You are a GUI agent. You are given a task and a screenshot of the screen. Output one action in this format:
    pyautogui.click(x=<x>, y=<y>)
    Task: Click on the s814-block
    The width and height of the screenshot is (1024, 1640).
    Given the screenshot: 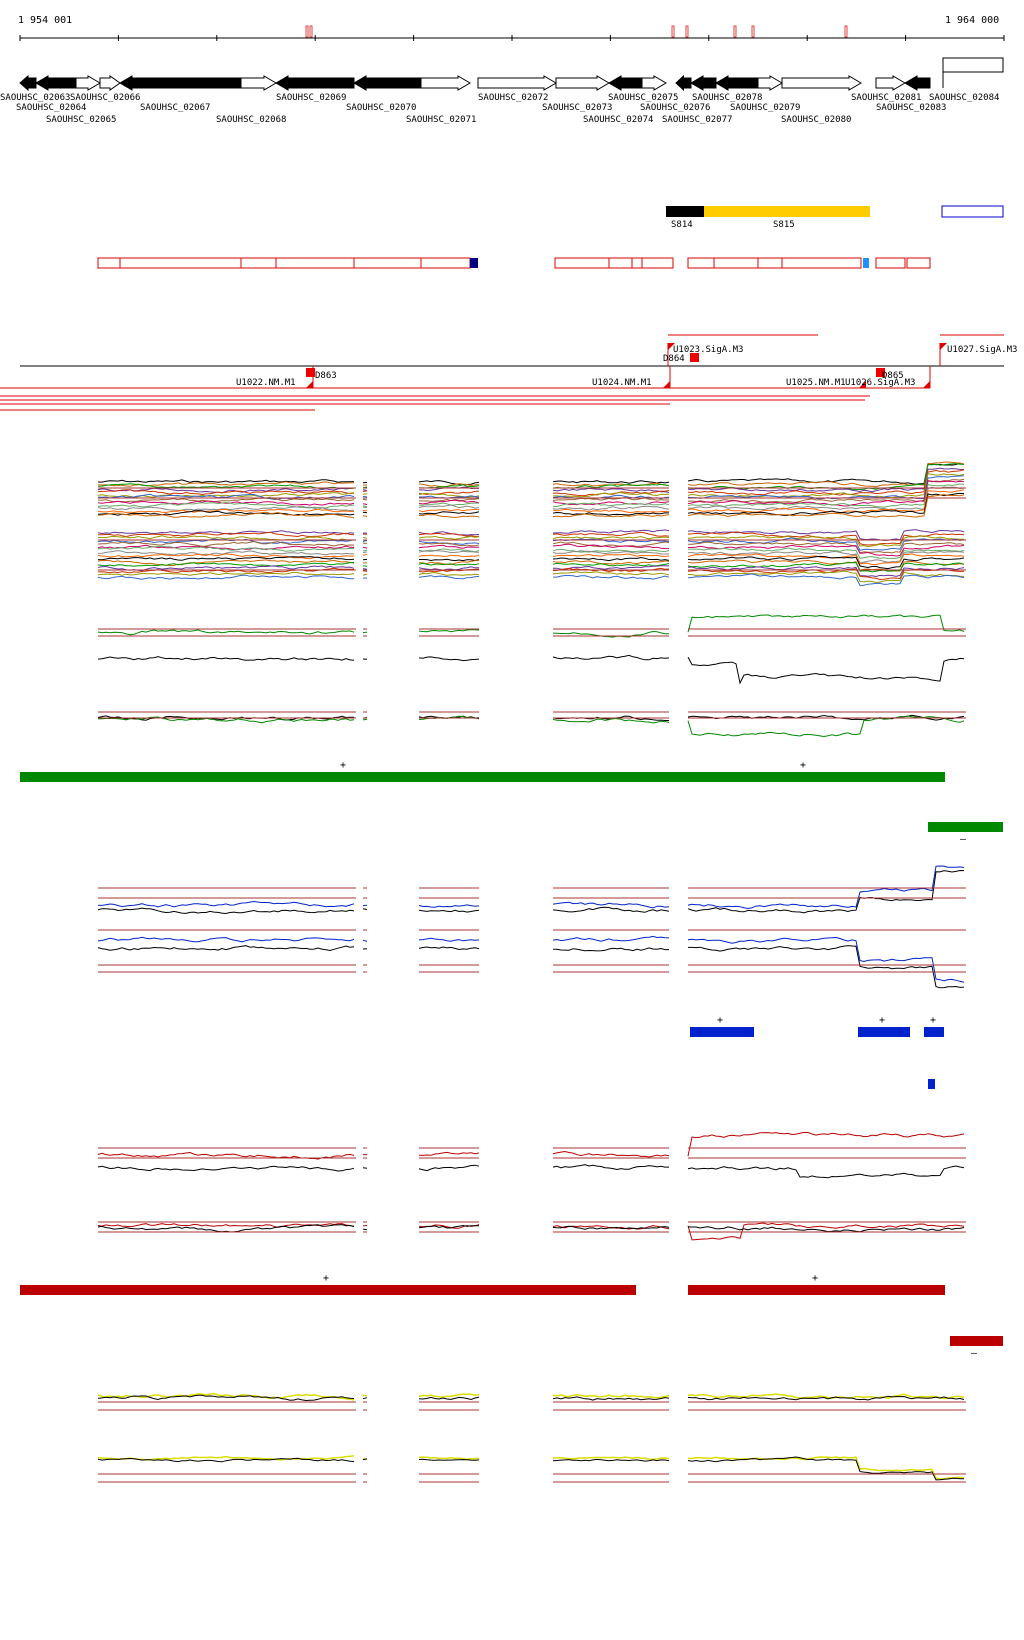 What is the action you would take?
    pyautogui.click(x=685, y=211)
    